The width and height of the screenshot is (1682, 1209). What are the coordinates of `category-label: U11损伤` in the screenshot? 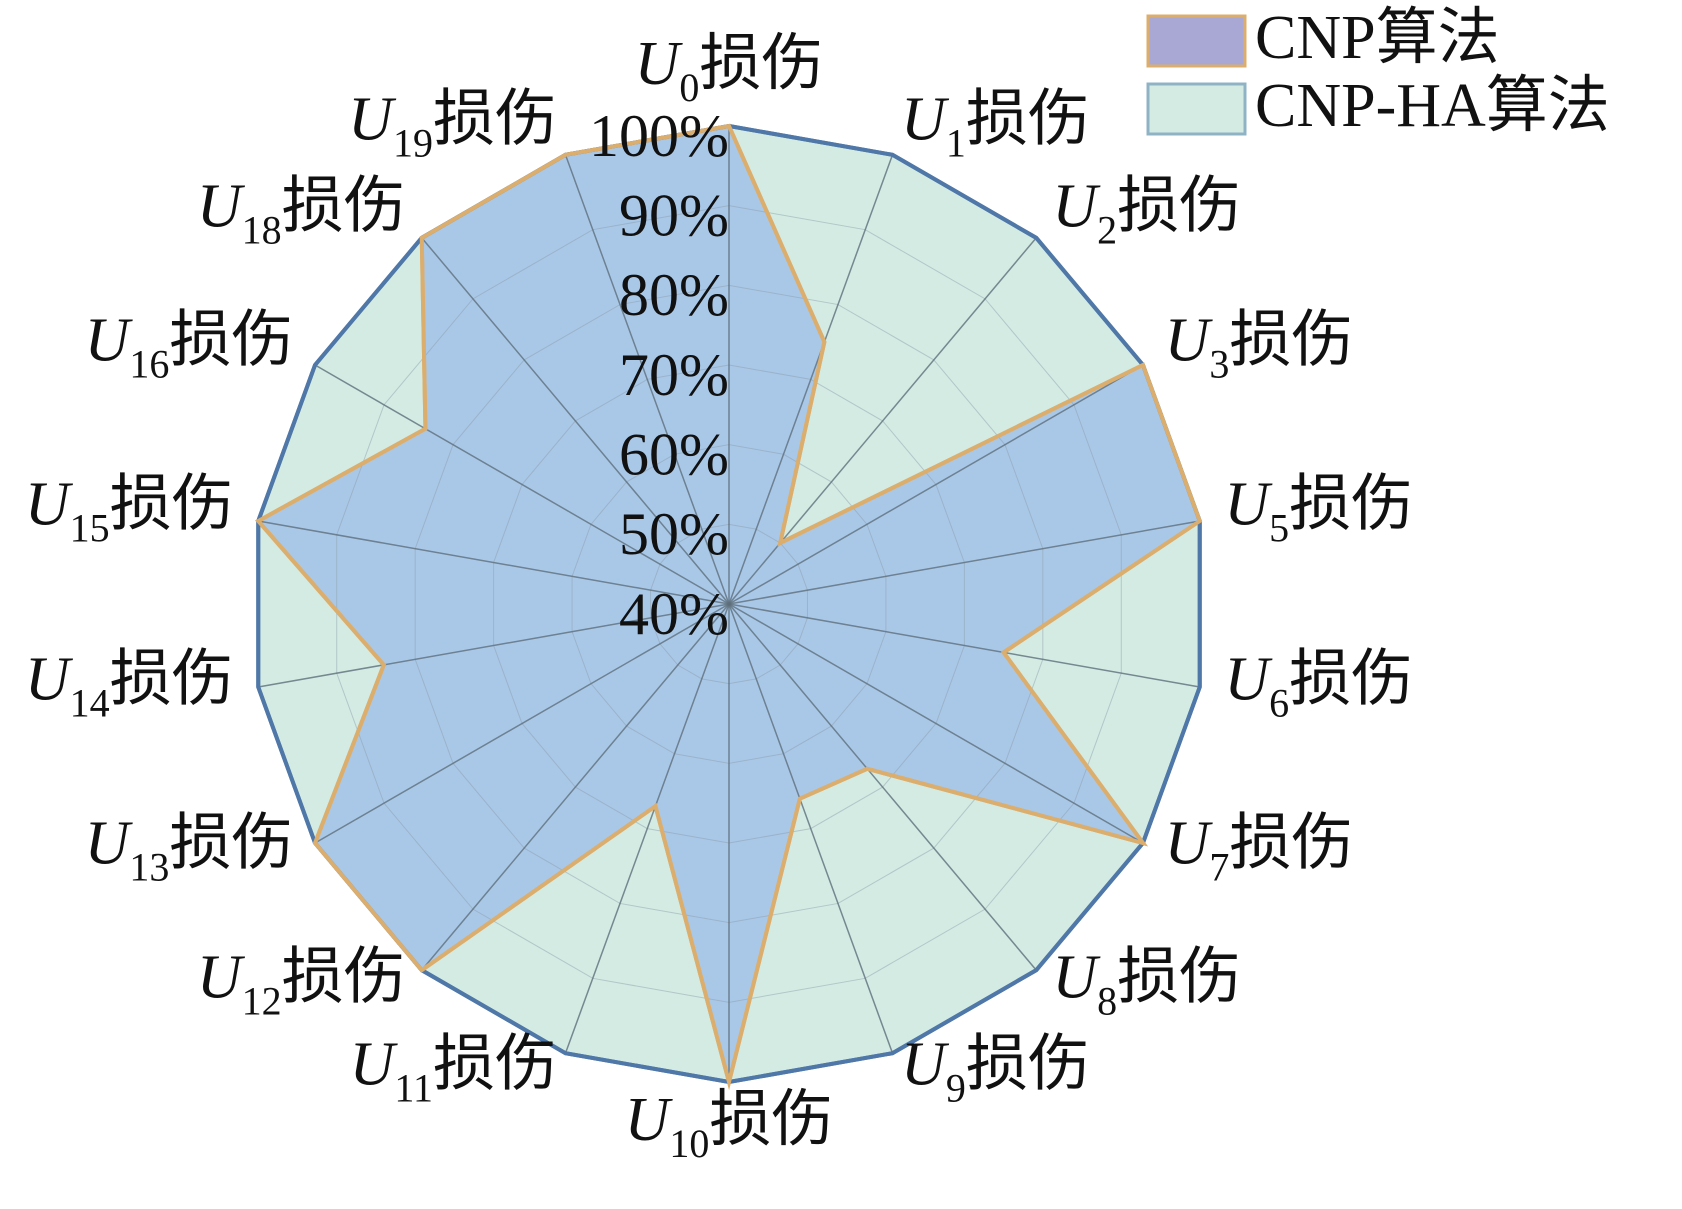 It's located at (453, 1071).